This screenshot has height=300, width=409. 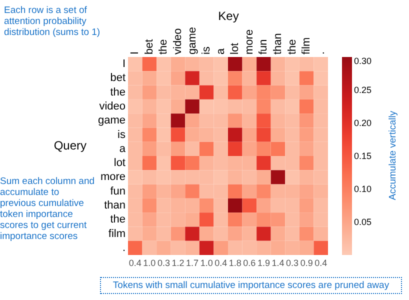 What do you see at coordinates (120, 163) in the screenshot?
I see `y-tick-label: lot` at bounding box center [120, 163].